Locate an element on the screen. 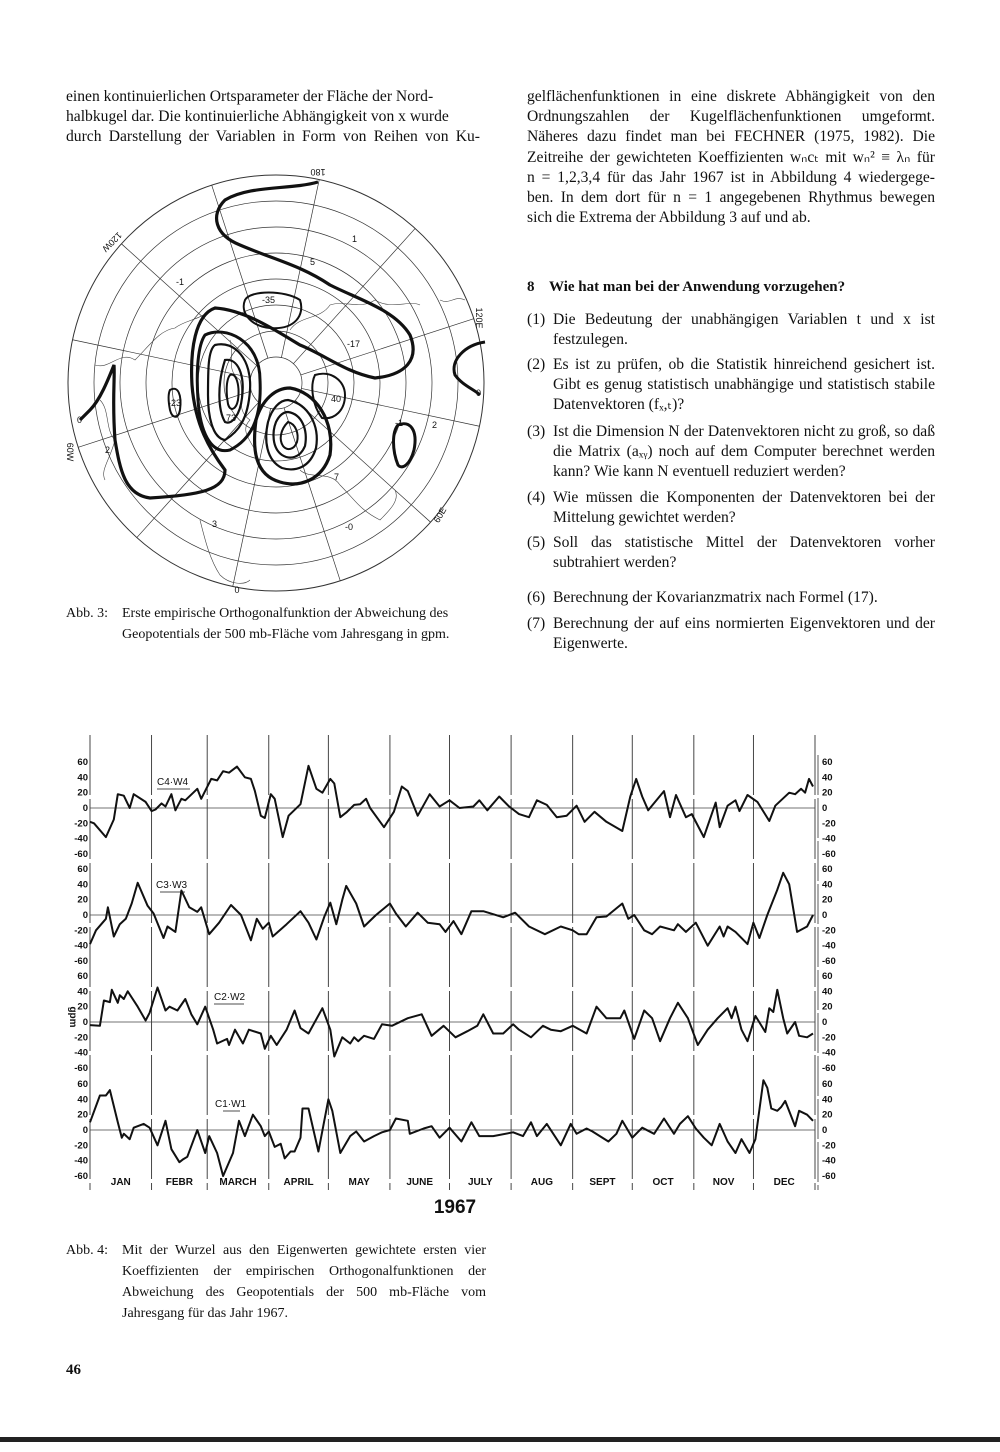  month-label: MAY is located at coordinates (359, 1182).